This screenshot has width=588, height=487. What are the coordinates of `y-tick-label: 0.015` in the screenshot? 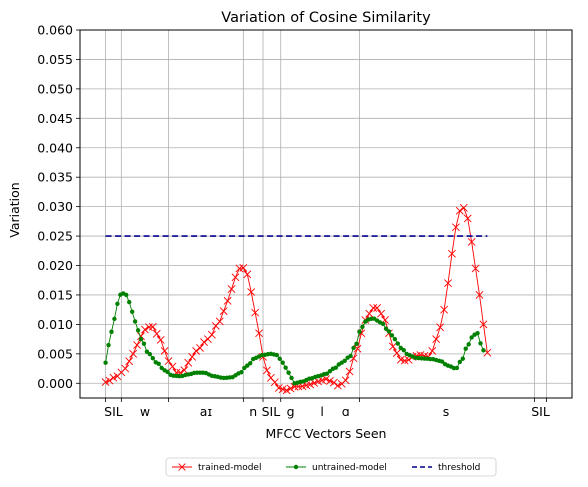 It's located at (55, 294).